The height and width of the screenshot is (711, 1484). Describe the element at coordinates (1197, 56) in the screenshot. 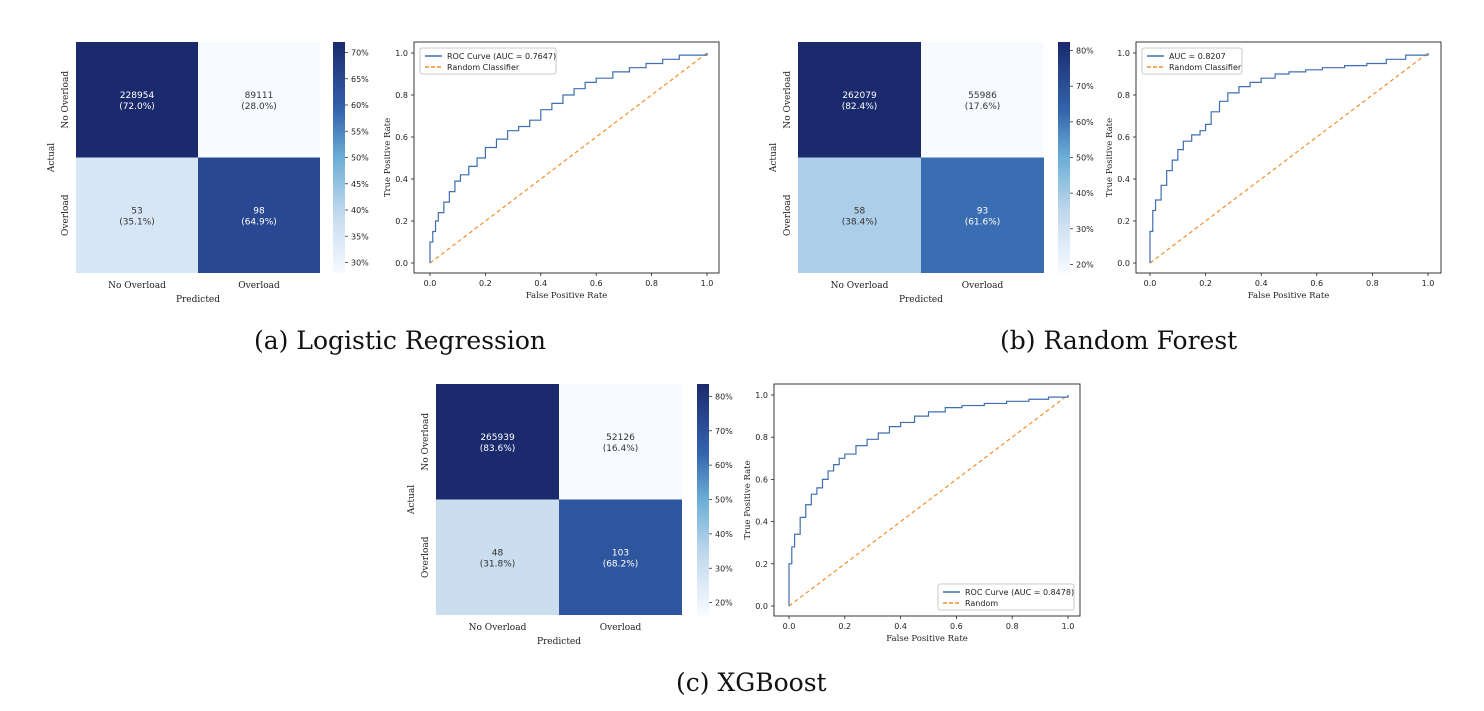

I see `legend-roc-label: AUC = 0.8207` at that location.